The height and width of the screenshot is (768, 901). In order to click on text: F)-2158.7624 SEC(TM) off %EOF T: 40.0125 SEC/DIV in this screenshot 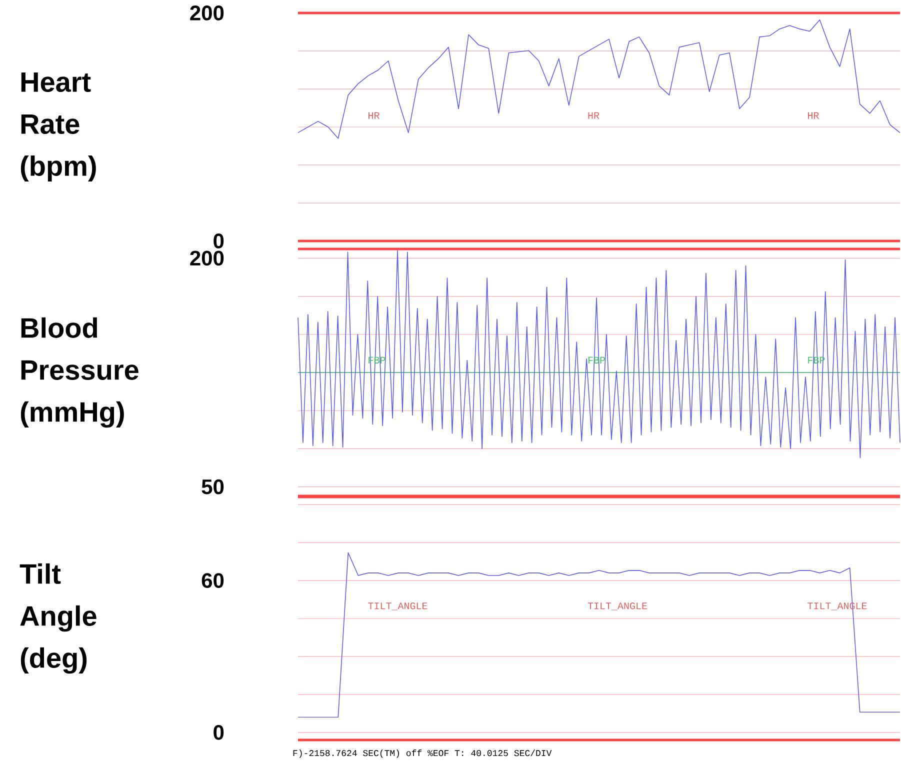, I will do `click(422, 754)`.